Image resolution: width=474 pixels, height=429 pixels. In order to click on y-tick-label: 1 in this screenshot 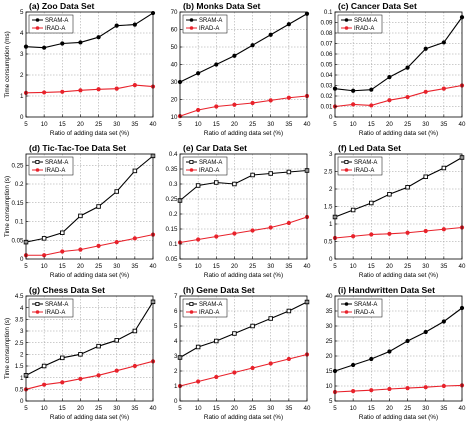, I will do `click(22, 378)`.